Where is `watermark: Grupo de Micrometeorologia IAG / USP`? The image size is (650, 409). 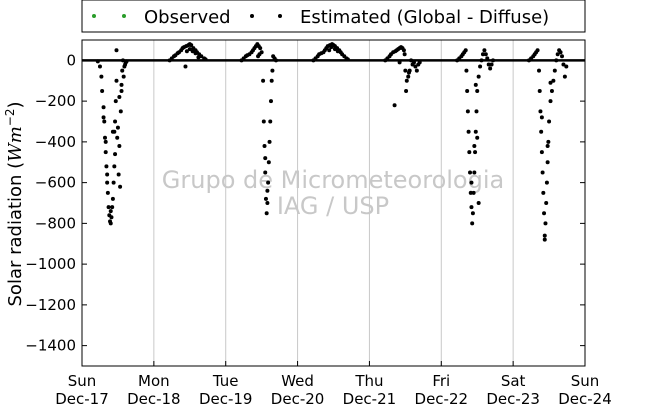
watermark: Grupo de Micrometeorologia IAG / USP is located at coordinates (333, 193).